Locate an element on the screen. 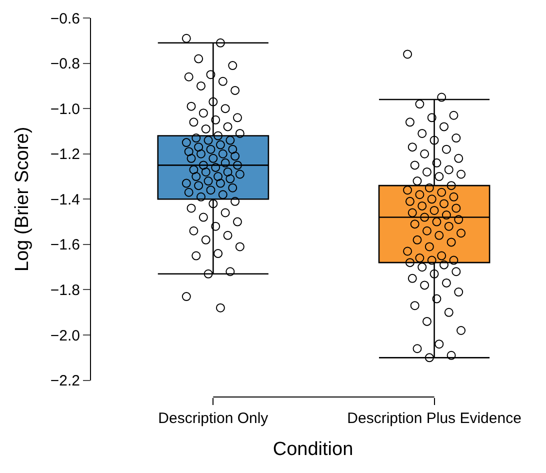 The width and height of the screenshot is (546, 473). y-tick-label: −2.0 is located at coordinates (65, 335).